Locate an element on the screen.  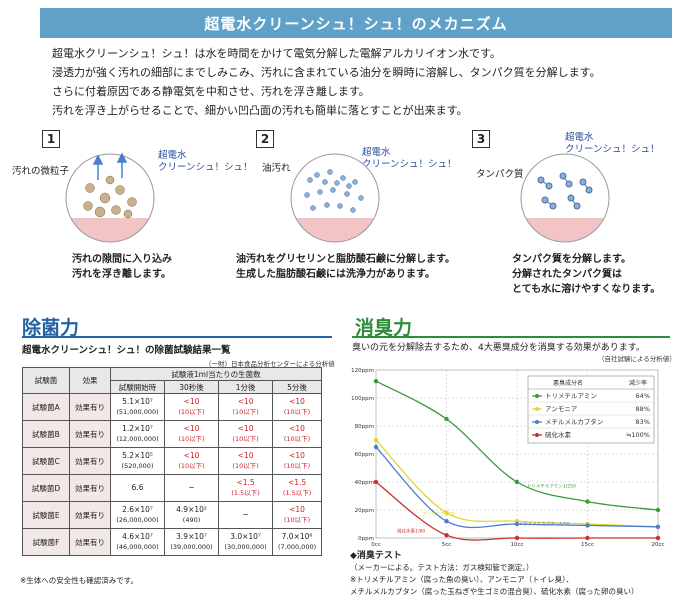
caption-line: 分解されたタンパク質は is located at coordinates (567, 274).